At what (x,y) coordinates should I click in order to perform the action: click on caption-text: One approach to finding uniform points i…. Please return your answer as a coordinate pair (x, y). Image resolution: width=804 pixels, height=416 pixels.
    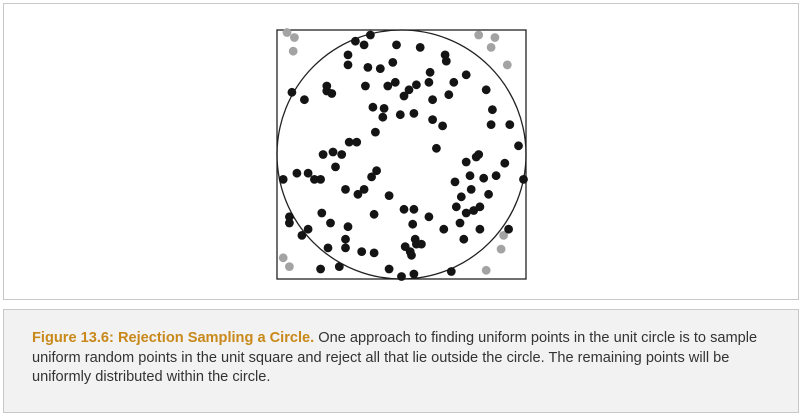
    Looking at the image, I should click on (395, 357).